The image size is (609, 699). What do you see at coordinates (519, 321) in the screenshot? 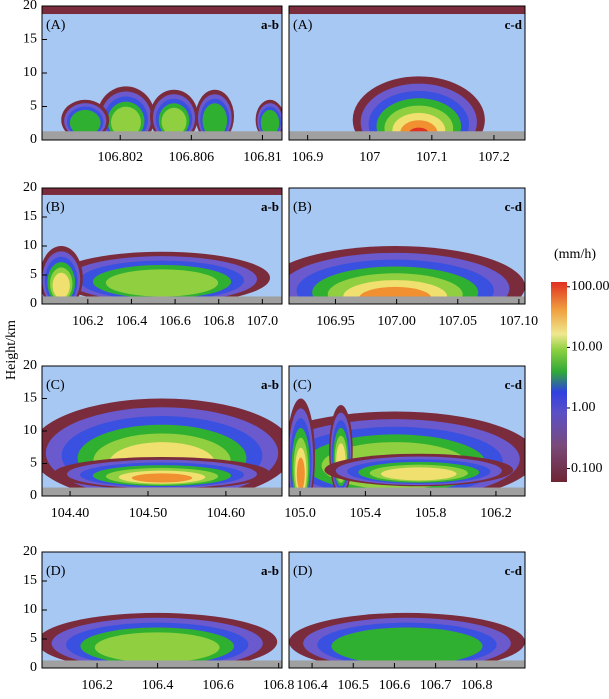
I see `x-tick-label: 107.10` at bounding box center [519, 321].